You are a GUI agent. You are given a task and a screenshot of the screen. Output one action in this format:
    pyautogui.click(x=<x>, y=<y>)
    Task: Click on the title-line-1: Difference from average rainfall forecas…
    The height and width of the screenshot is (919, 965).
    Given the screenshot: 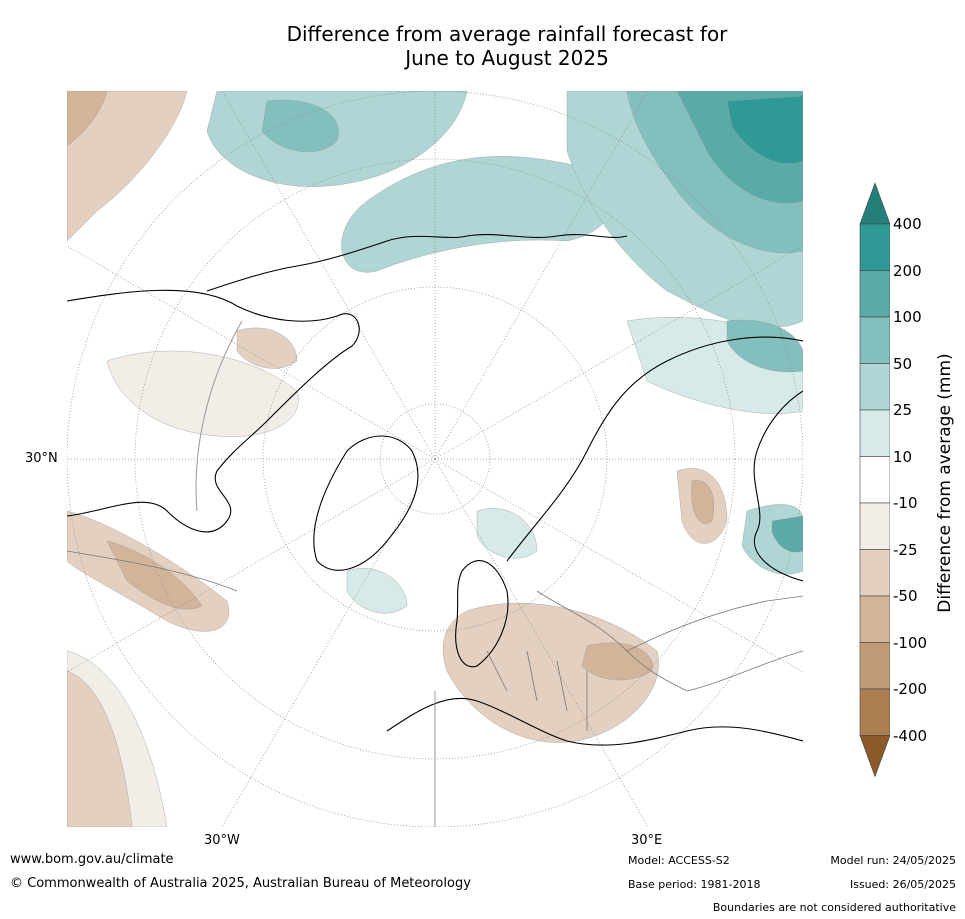 What is the action you would take?
    pyautogui.click(x=507, y=34)
    